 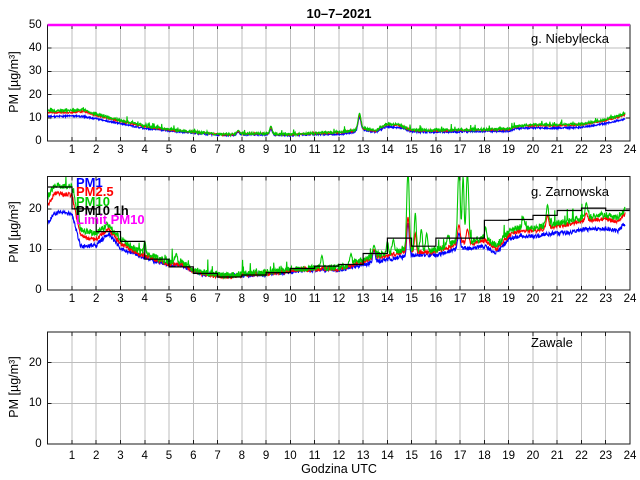 I want to click on legend-item-pm1: PM1, so click(x=89, y=182).